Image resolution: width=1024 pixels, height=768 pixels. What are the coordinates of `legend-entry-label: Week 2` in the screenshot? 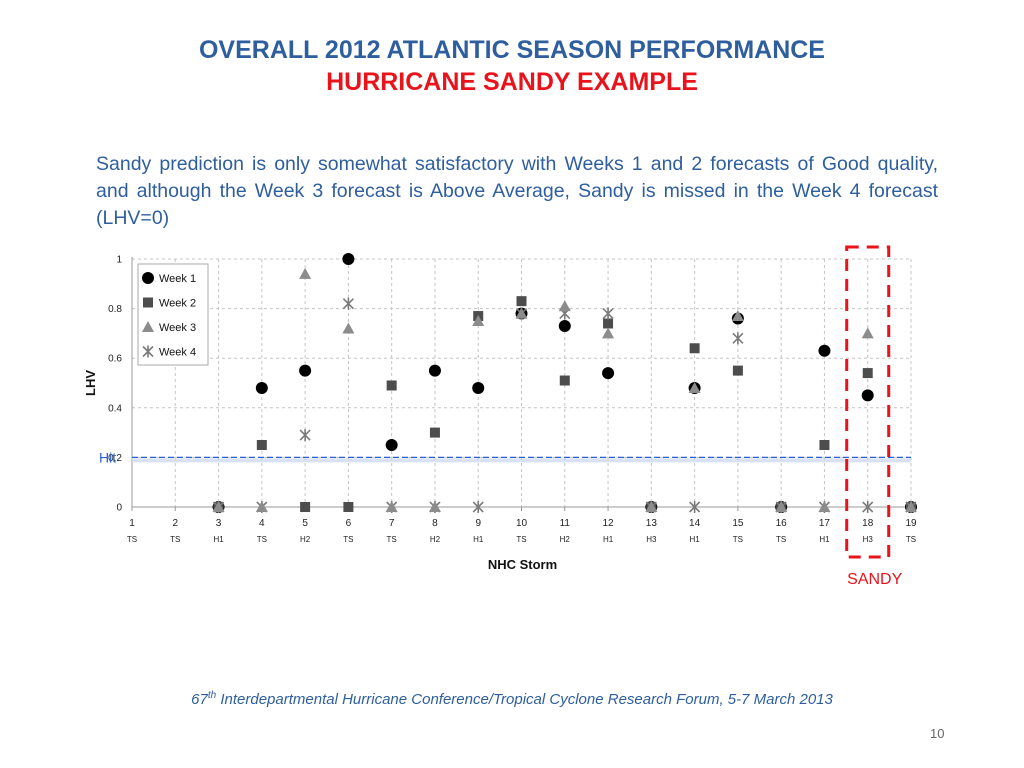 It's located at (177, 304).